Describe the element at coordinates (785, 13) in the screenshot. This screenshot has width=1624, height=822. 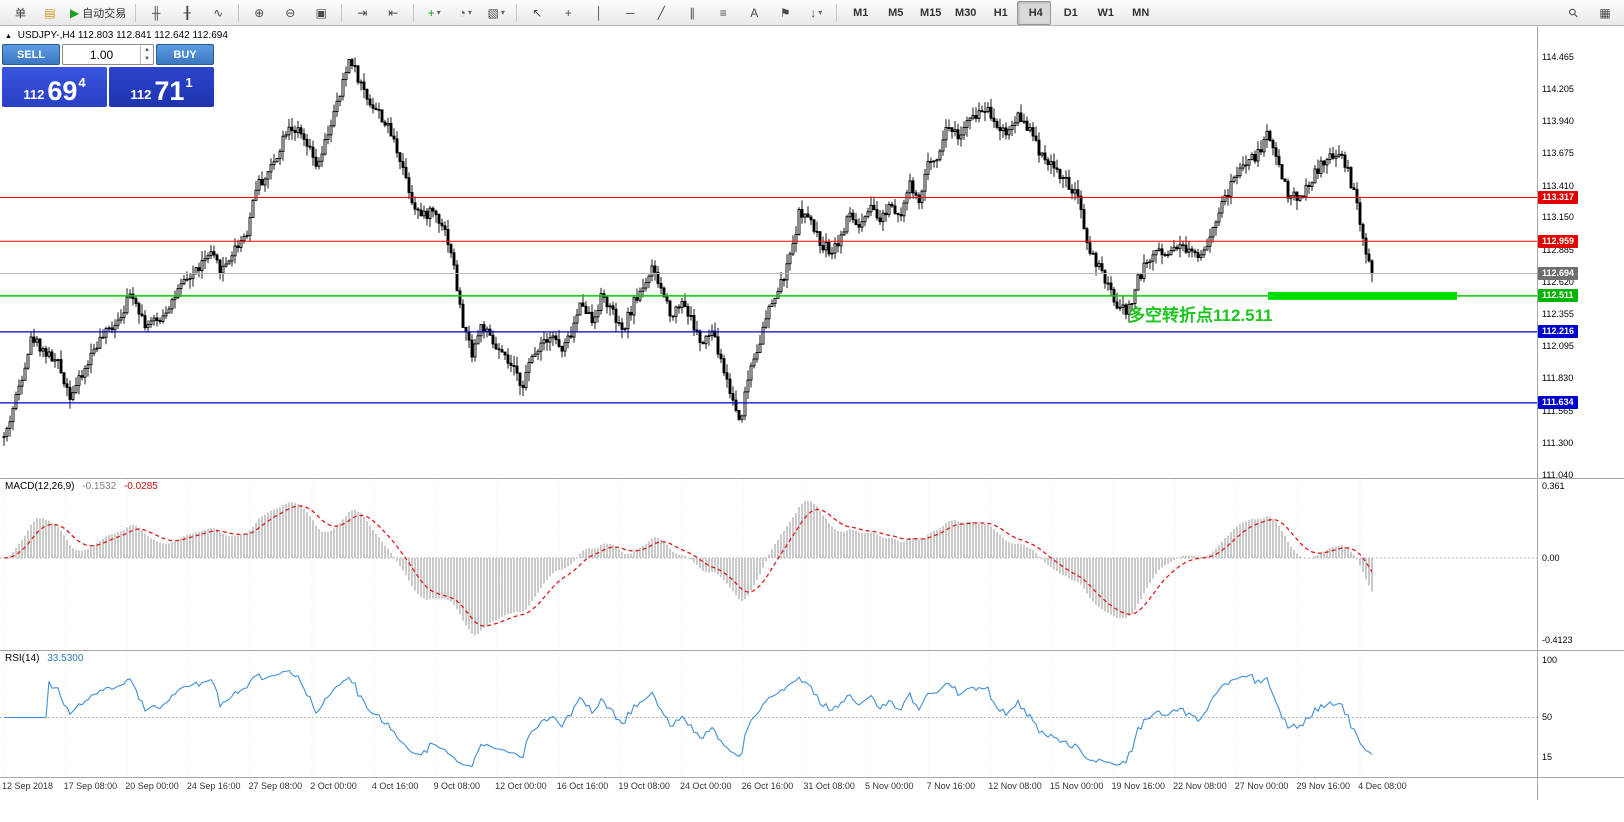
I see `text-label-icon: ⚑` at that location.